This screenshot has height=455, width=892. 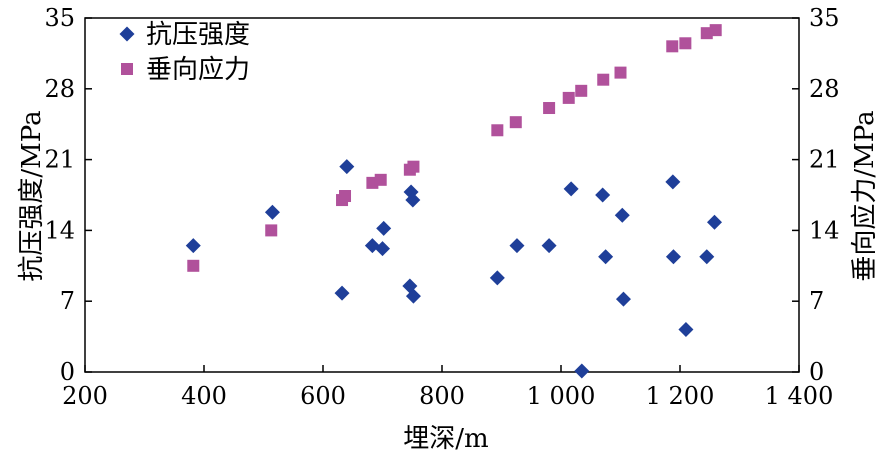 What do you see at coordinates (865, 195) in the screenshot?
I see `y-right-axis-title: 垂向应力/MPa` at bounding box center [865, 195].